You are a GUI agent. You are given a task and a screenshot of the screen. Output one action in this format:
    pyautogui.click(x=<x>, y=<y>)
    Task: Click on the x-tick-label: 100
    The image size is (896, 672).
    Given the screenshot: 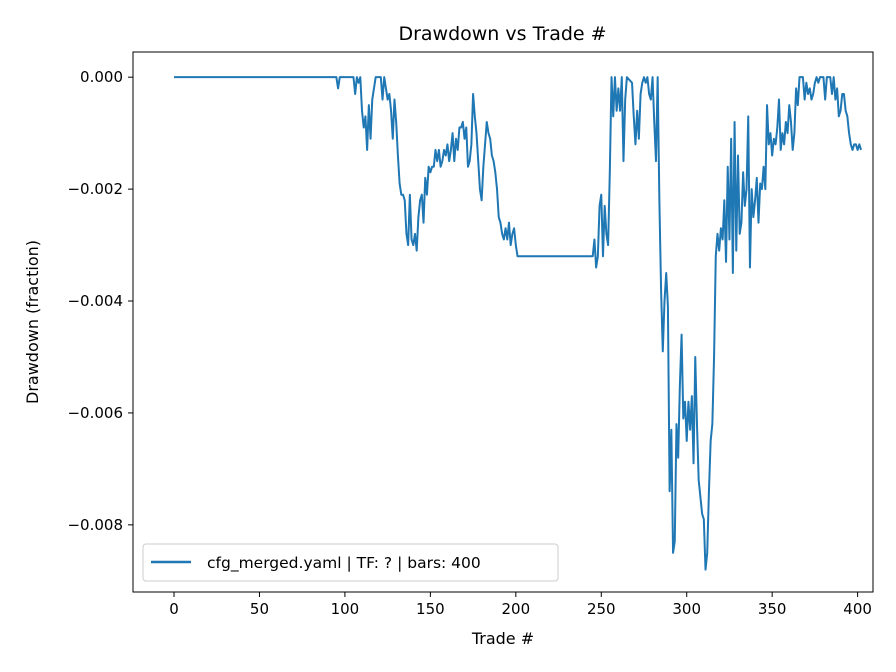 What is the action you would take?
    pyautogui.click(x=345, y=609)
    